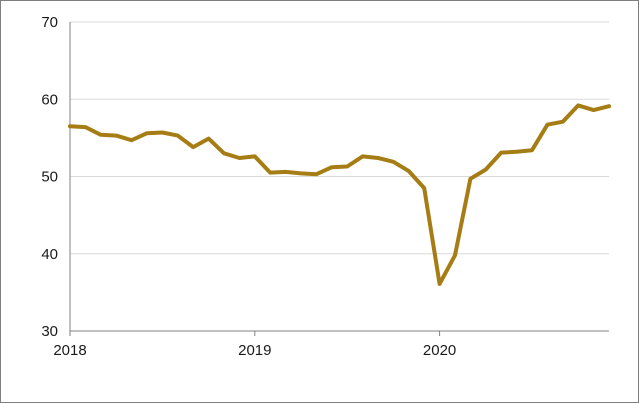  I want to click on x-tick-label: 2018, so click(69, 350).